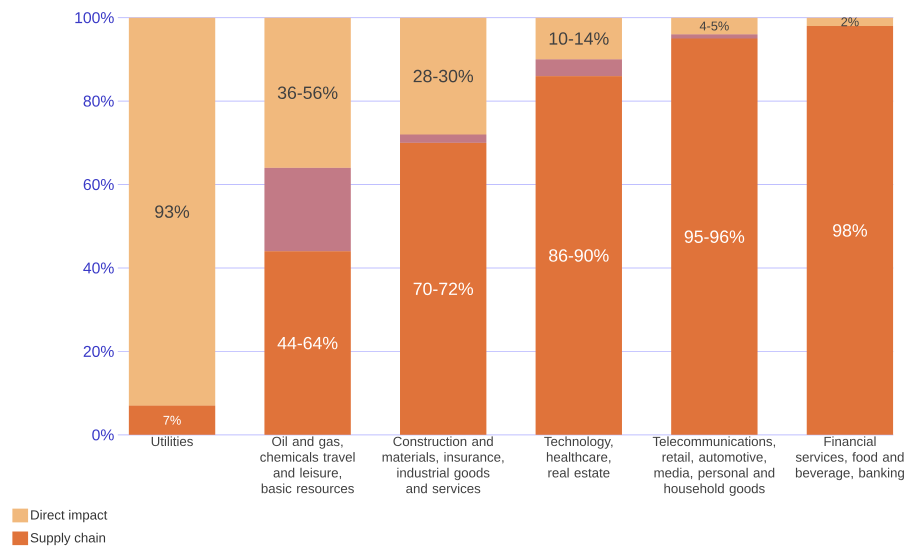  I want to click on y-tick-label: 60%, so click(99, 184).